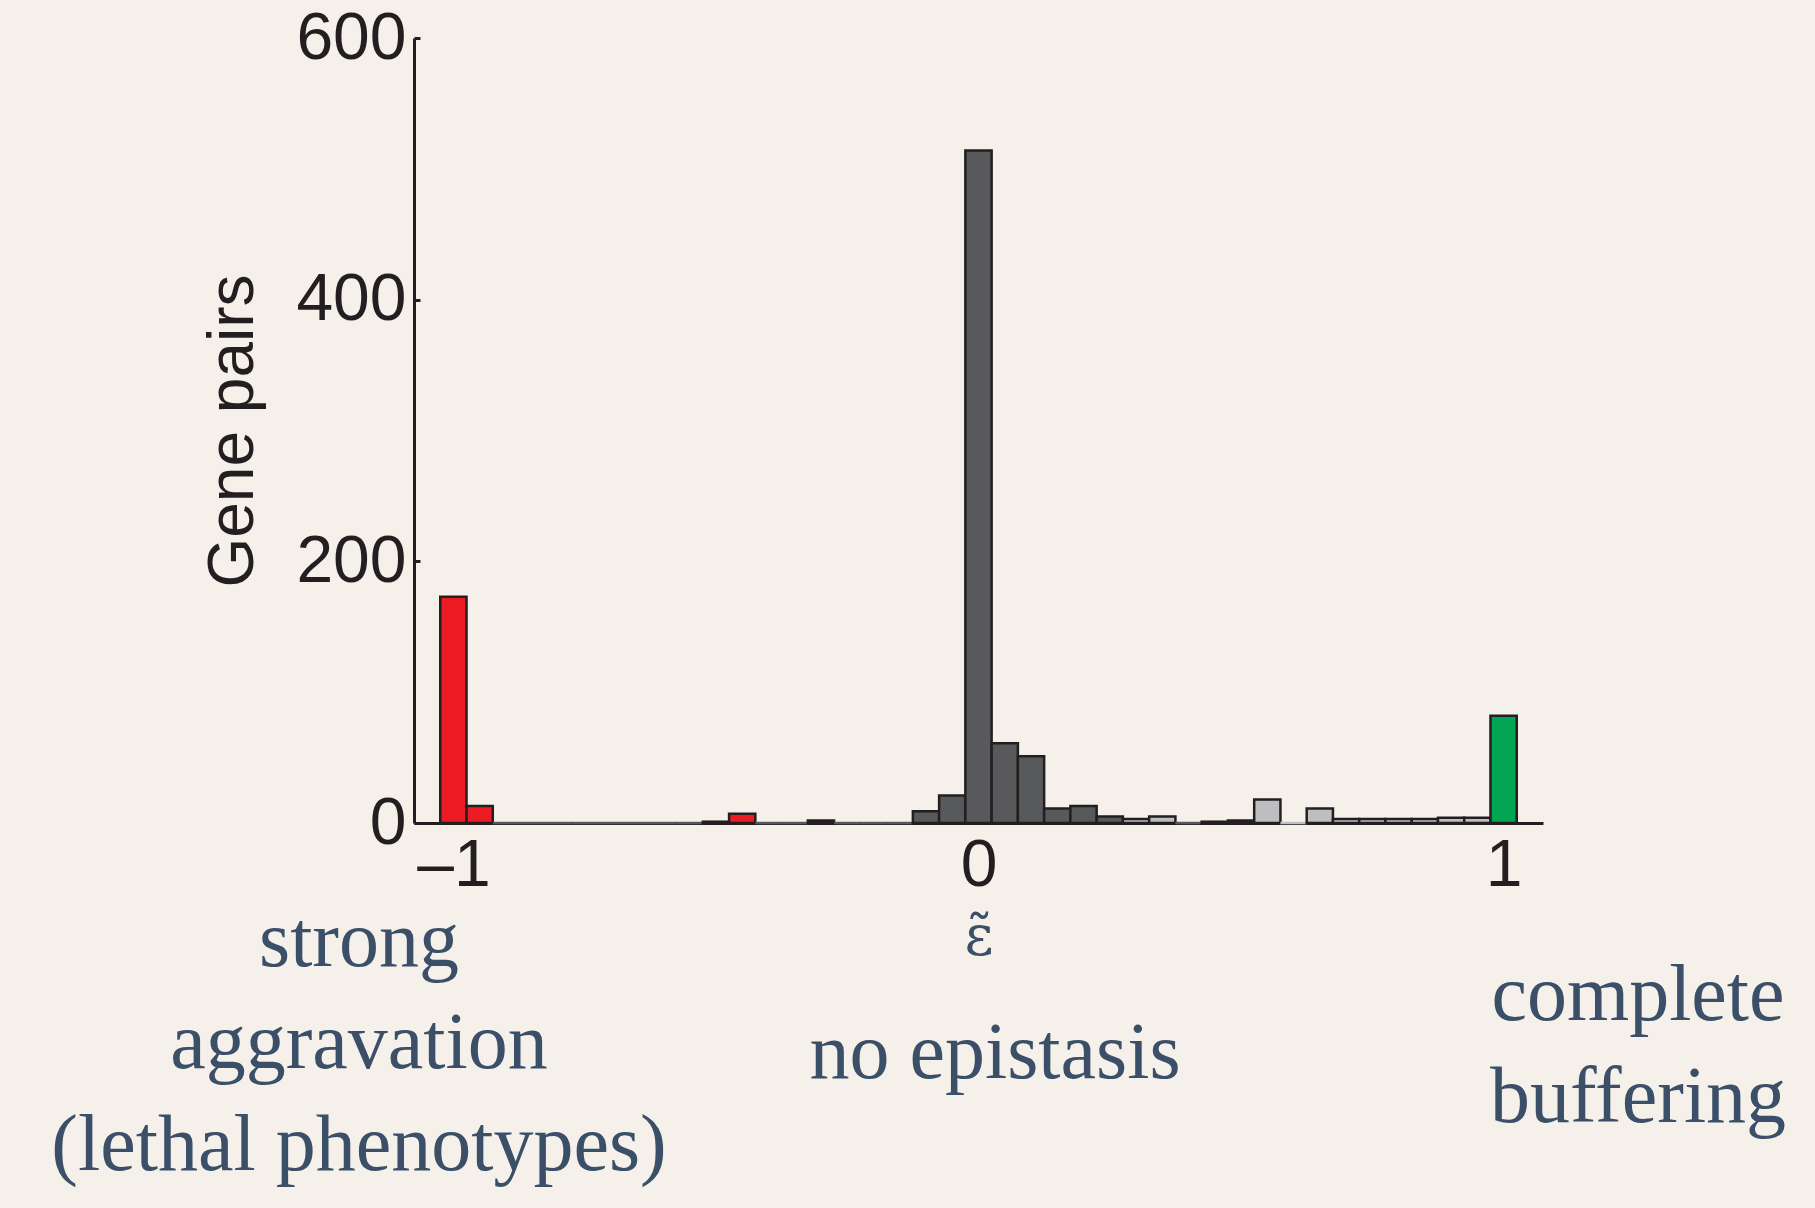  What do you see at coordinates (351, 558) in the screenshot?
I see `y-tick-label: 200` at bounding box center [351, 558].